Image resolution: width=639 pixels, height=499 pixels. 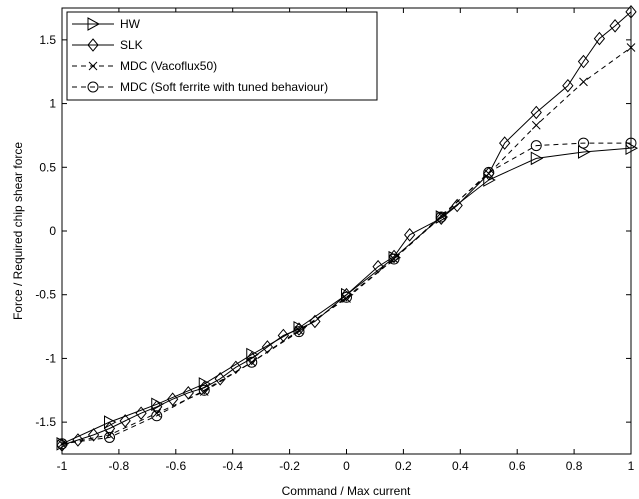 I want to click on x-tick-label: -1, so click(x=62, y=466).